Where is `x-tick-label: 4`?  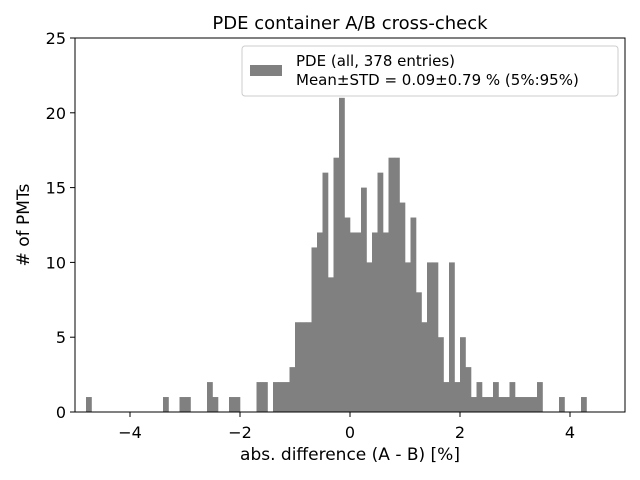
x-tick-label: 4 is located at coordinates (570, 432).